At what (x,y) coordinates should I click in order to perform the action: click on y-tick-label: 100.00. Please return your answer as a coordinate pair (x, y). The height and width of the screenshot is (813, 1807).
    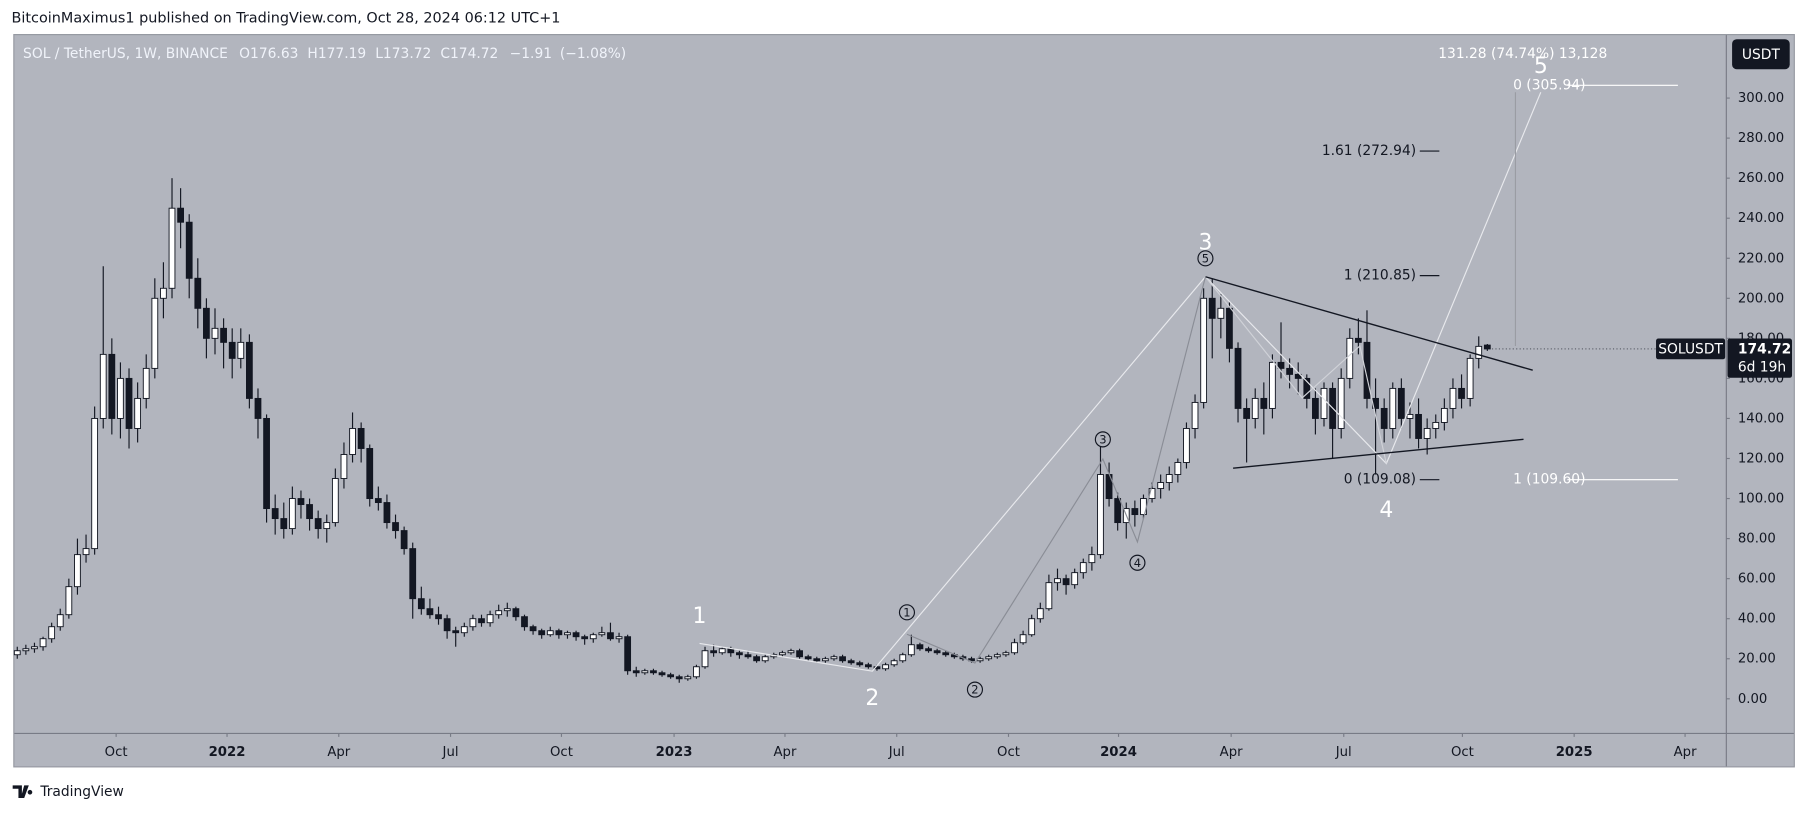
    Looking at the image, I should click on (1761, 499).